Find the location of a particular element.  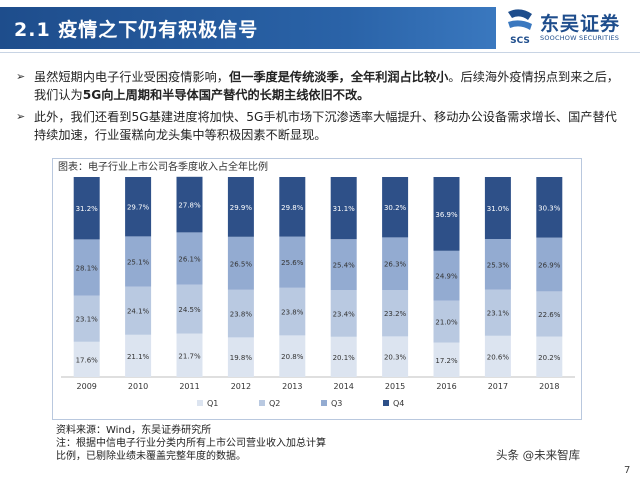

title-bar: 2.1 疫情之下仍有积极信号 is located at coordinates (248, 28).